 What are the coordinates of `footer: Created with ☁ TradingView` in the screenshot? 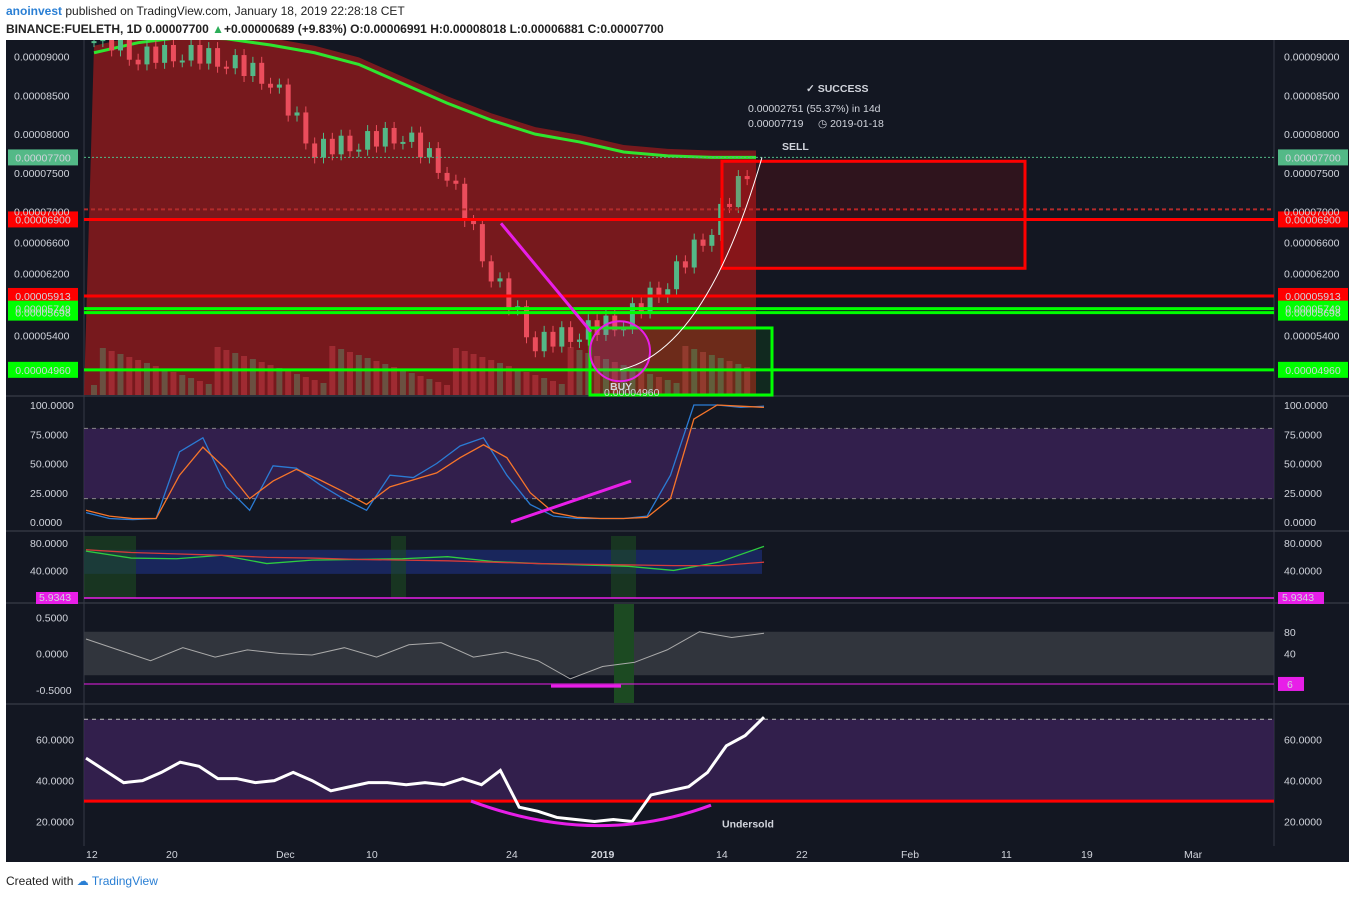 It's located at (82, 881).